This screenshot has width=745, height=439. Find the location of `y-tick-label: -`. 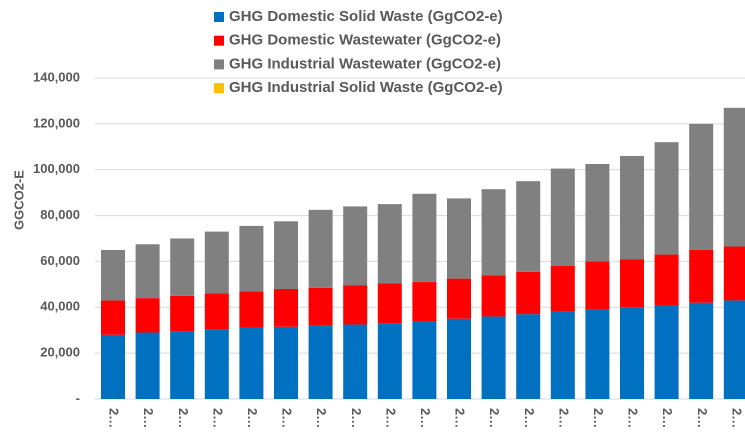

y-tick-label: - is located at coordinates (78, 397).